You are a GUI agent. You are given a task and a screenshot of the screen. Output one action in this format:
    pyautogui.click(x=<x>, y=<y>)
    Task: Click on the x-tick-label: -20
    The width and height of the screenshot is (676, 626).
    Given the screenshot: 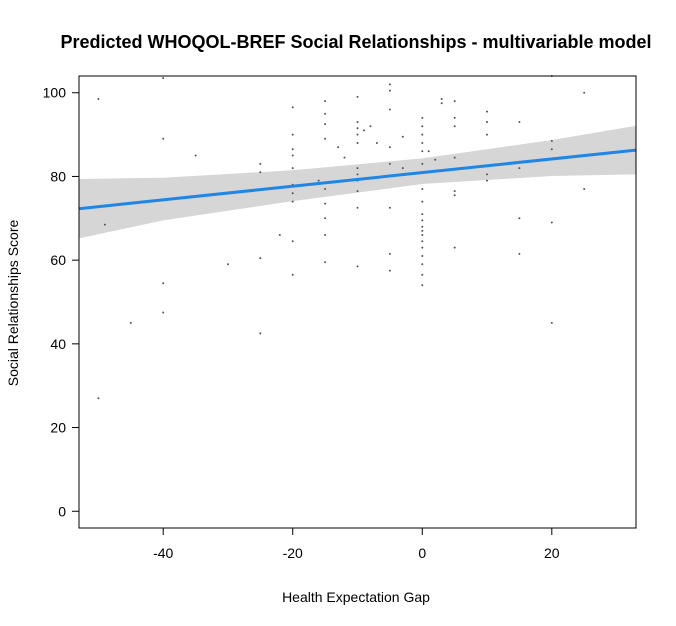 What is the action you would take?
    pyautogui.click(x=293, y=553)
    